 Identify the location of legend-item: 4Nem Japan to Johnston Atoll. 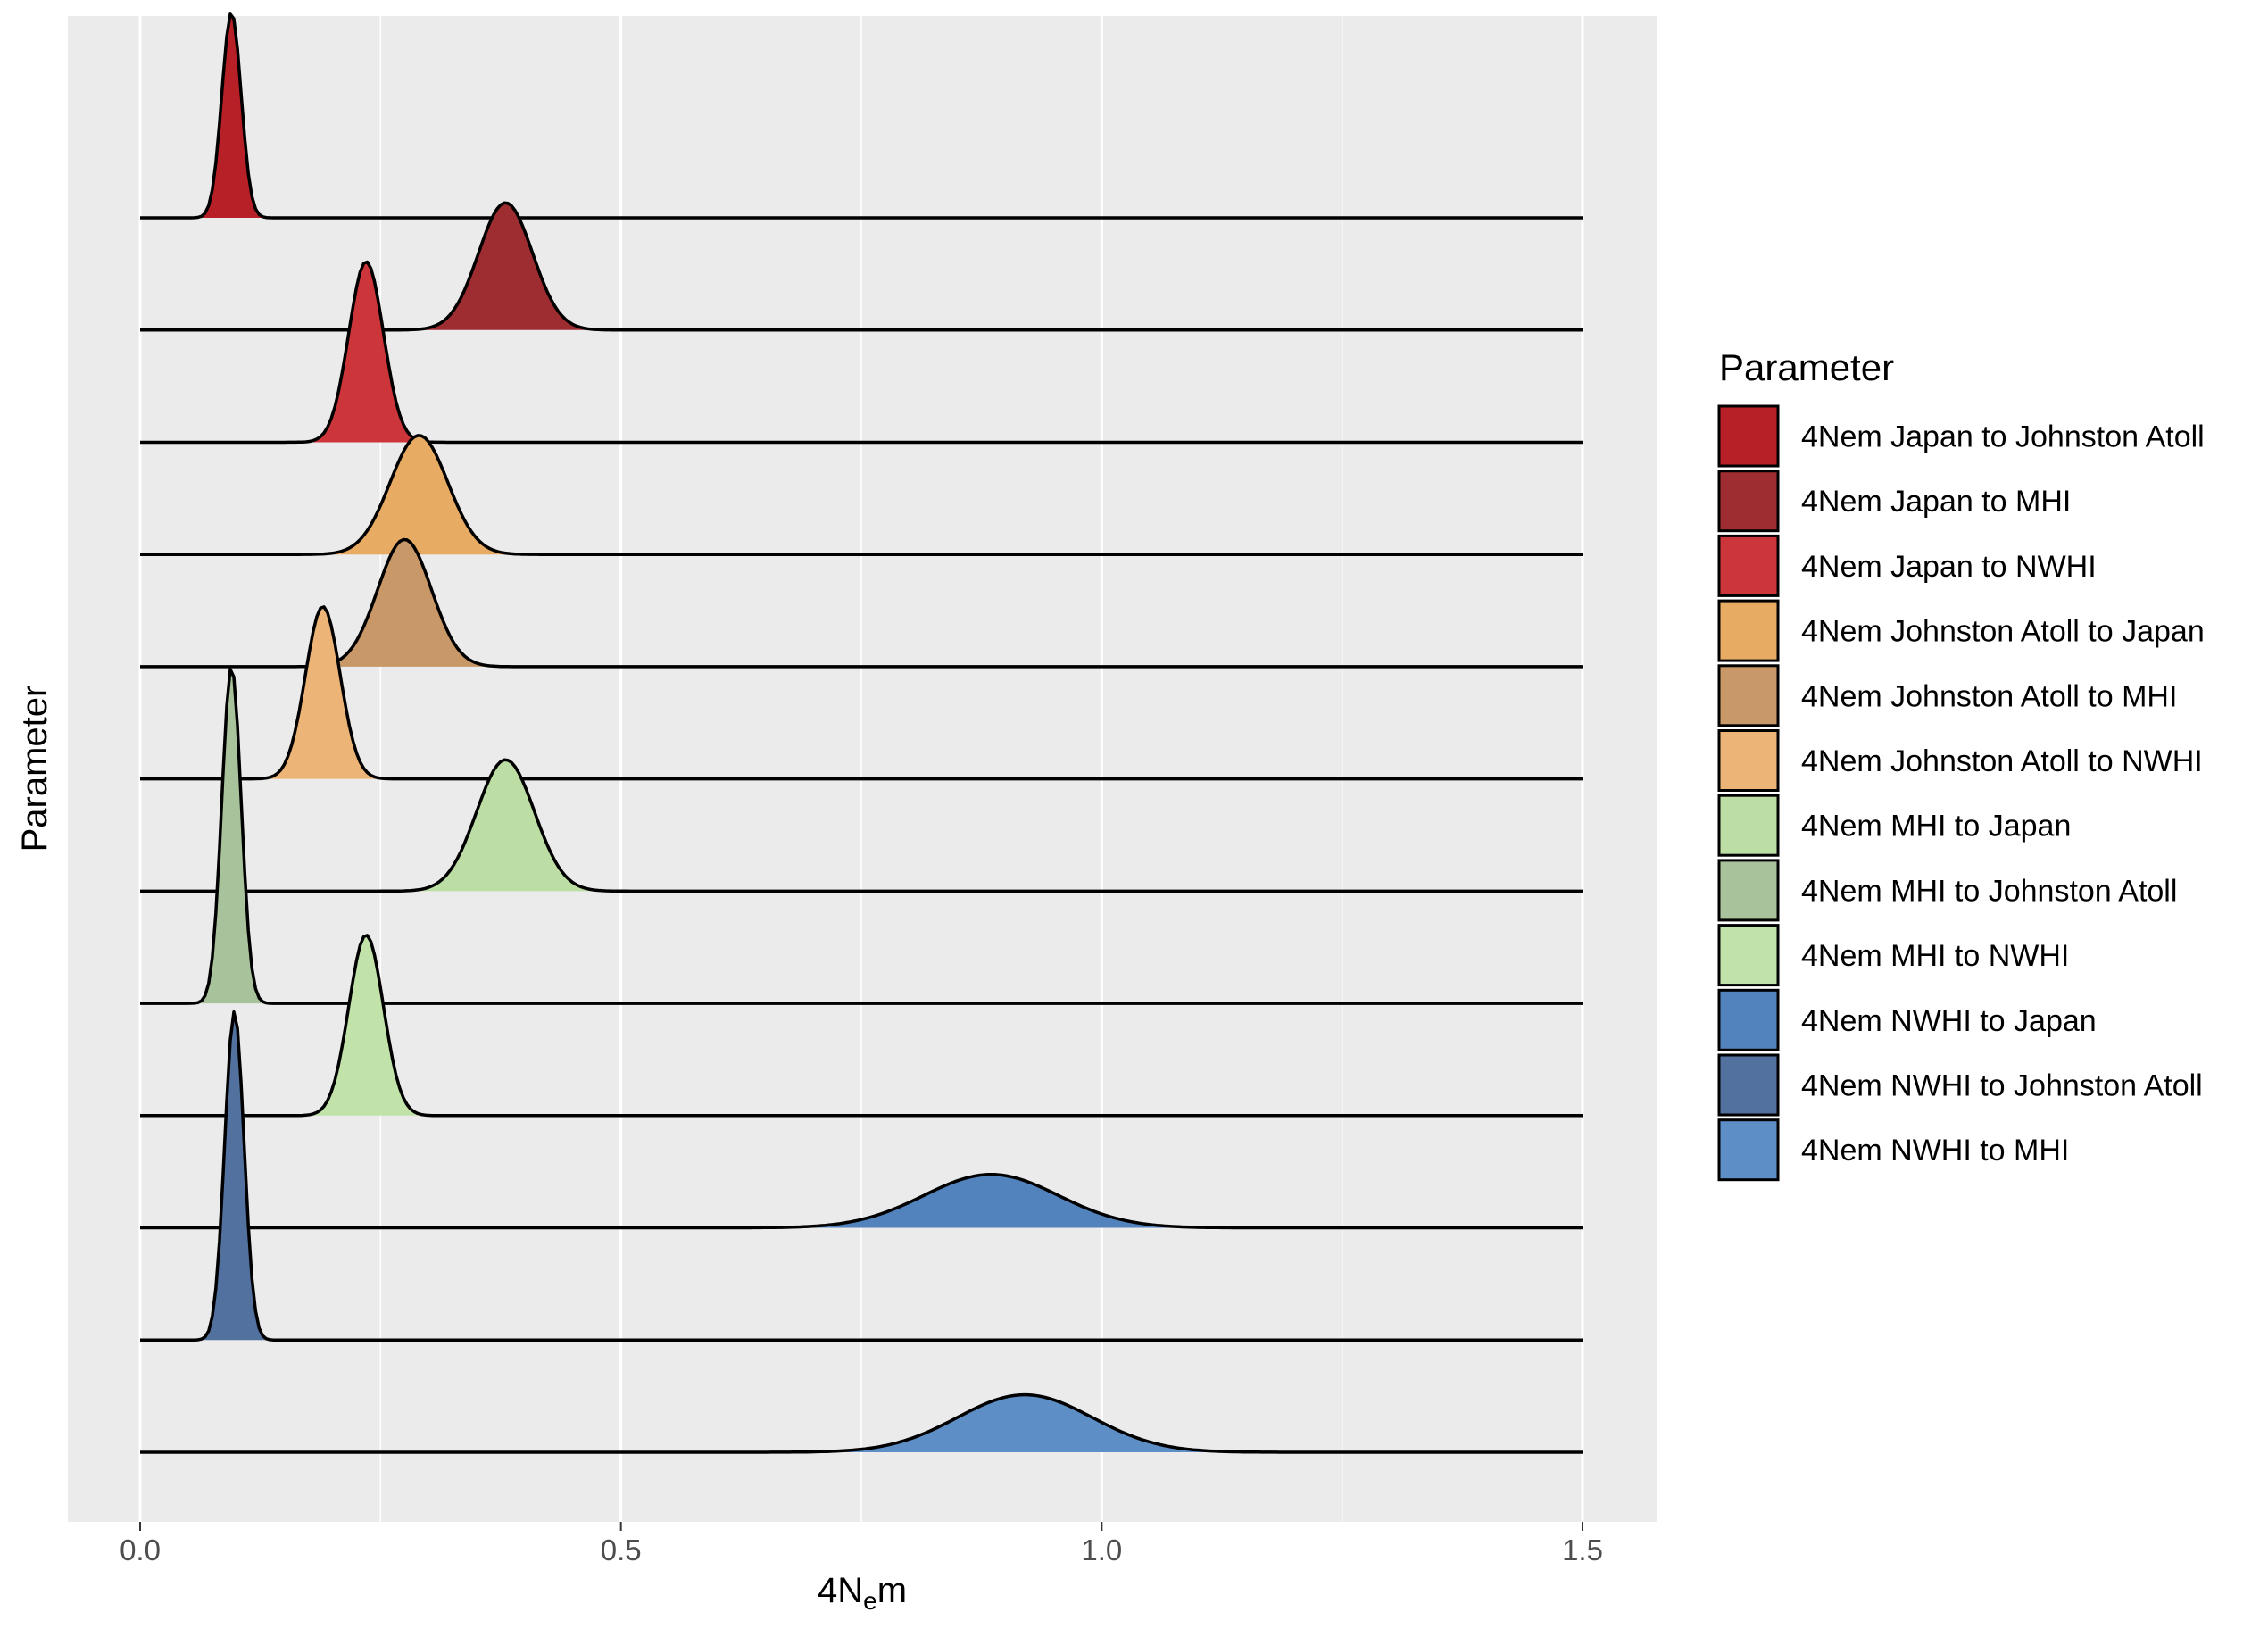
(1961, 436).